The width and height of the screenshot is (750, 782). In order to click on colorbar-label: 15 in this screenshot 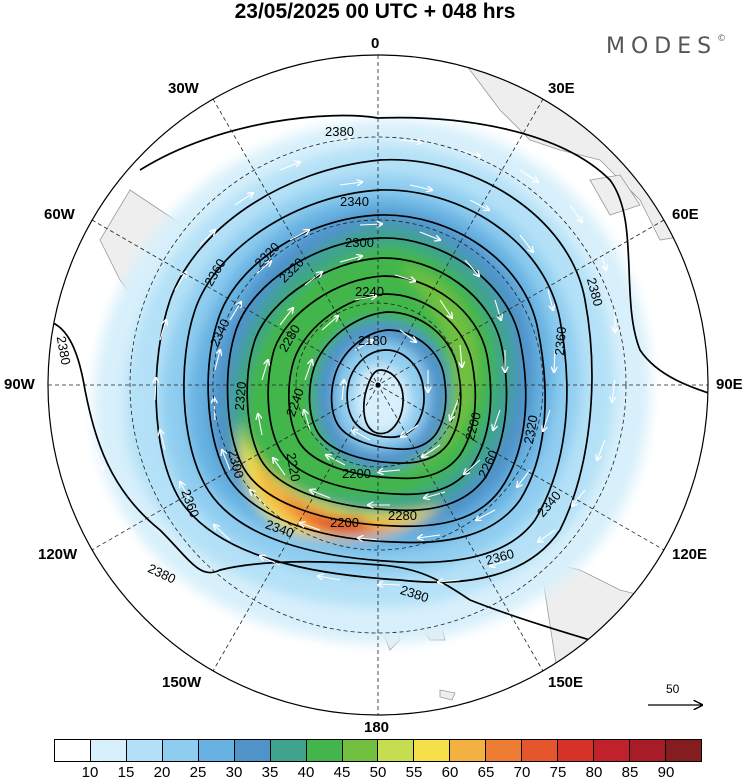, I will do `click(126, 772)`.